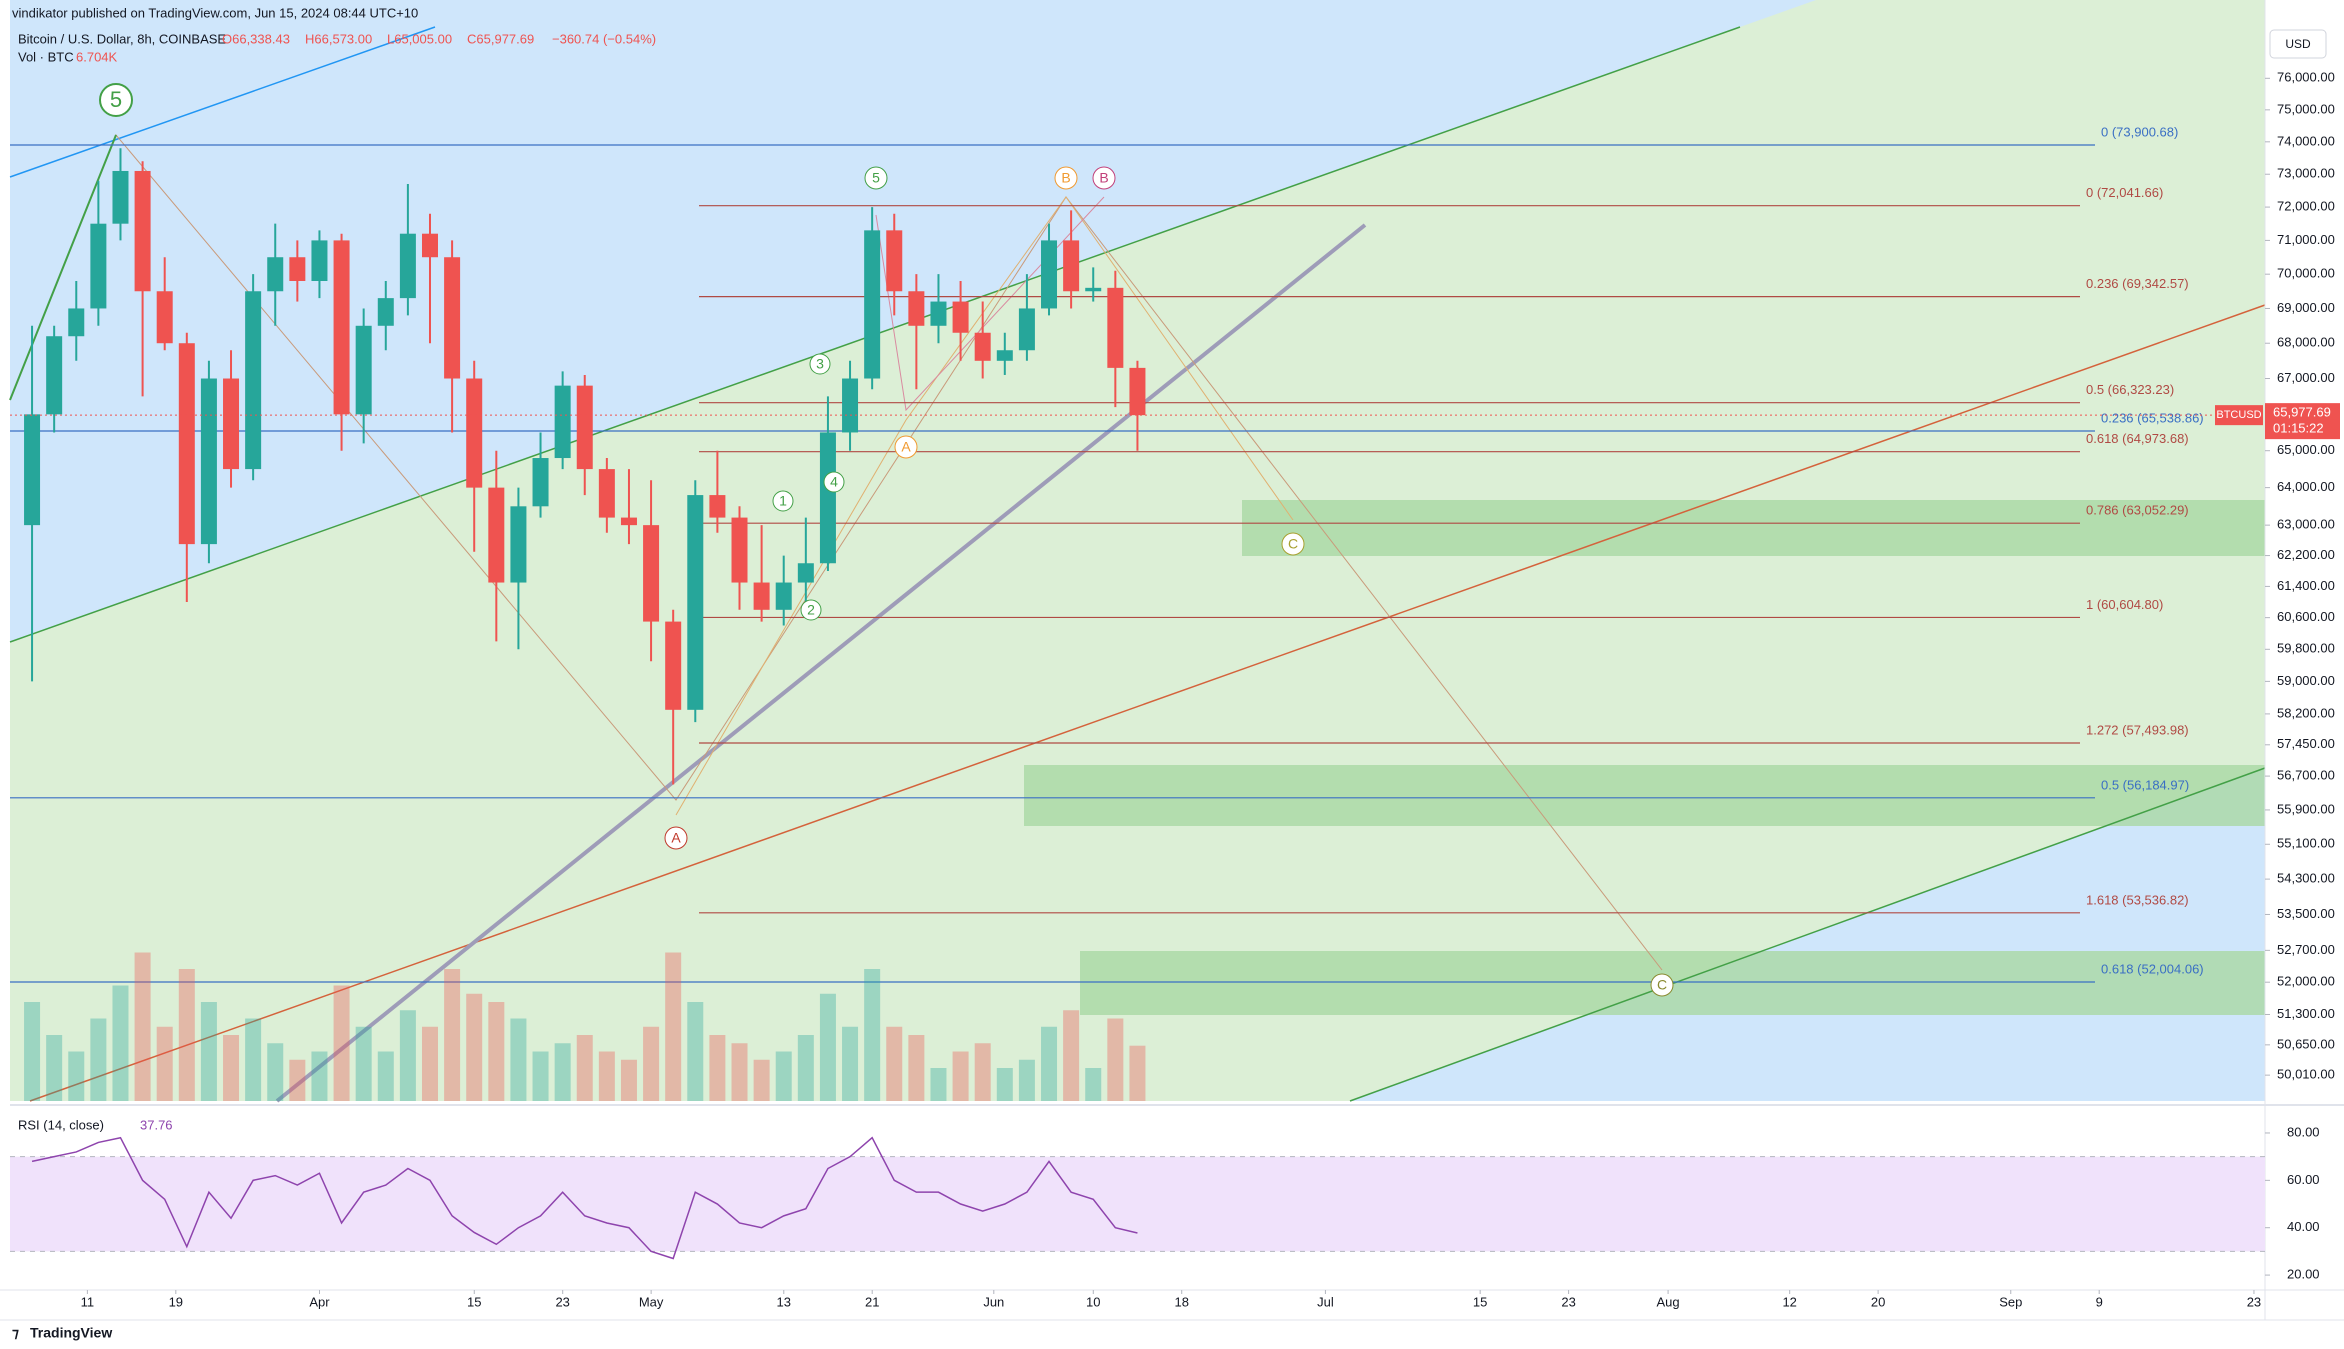 The image size is (2344, 1349). I want to click on x-tick-label: Jul, so click(1325, 1301).